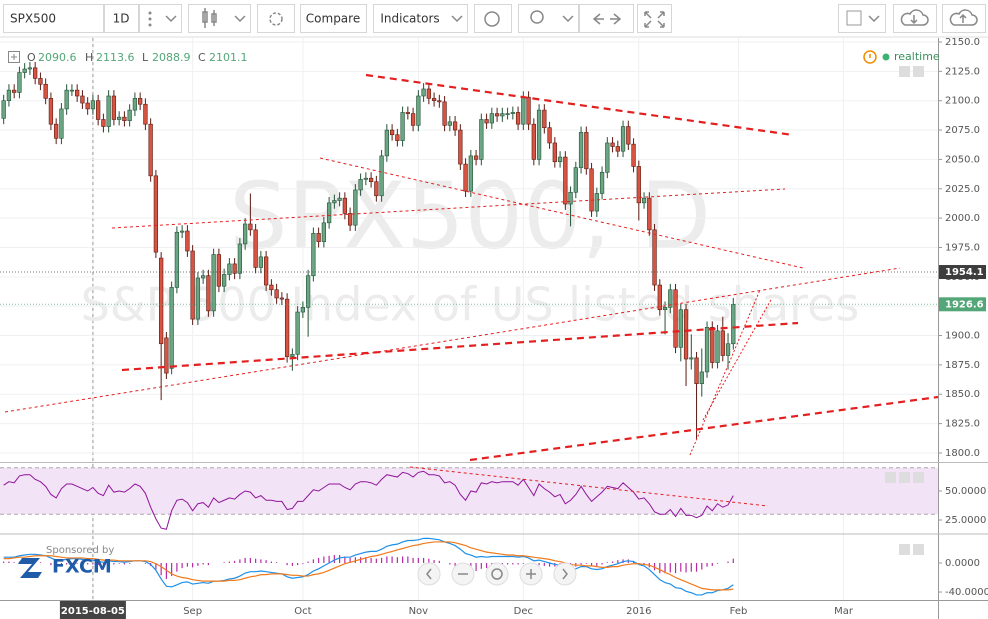 Image resolution: width=988 pixels, height=619 pixels. Describe the element at coordinates (80, 550) in the screenshot. I see `sponsor-label: Sponsored by` at that location.